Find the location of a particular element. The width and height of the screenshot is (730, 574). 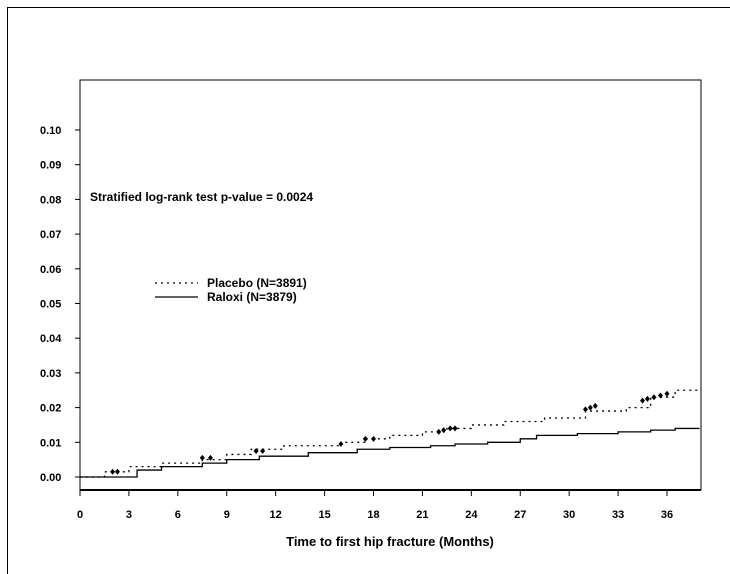

x-tick-label: 36 is located at coordinates (667, 515).